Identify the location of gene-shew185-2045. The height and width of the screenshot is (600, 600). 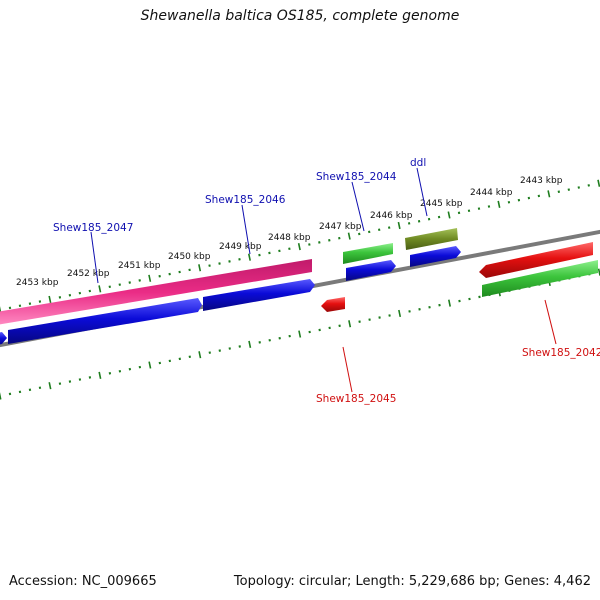
(333, 304).